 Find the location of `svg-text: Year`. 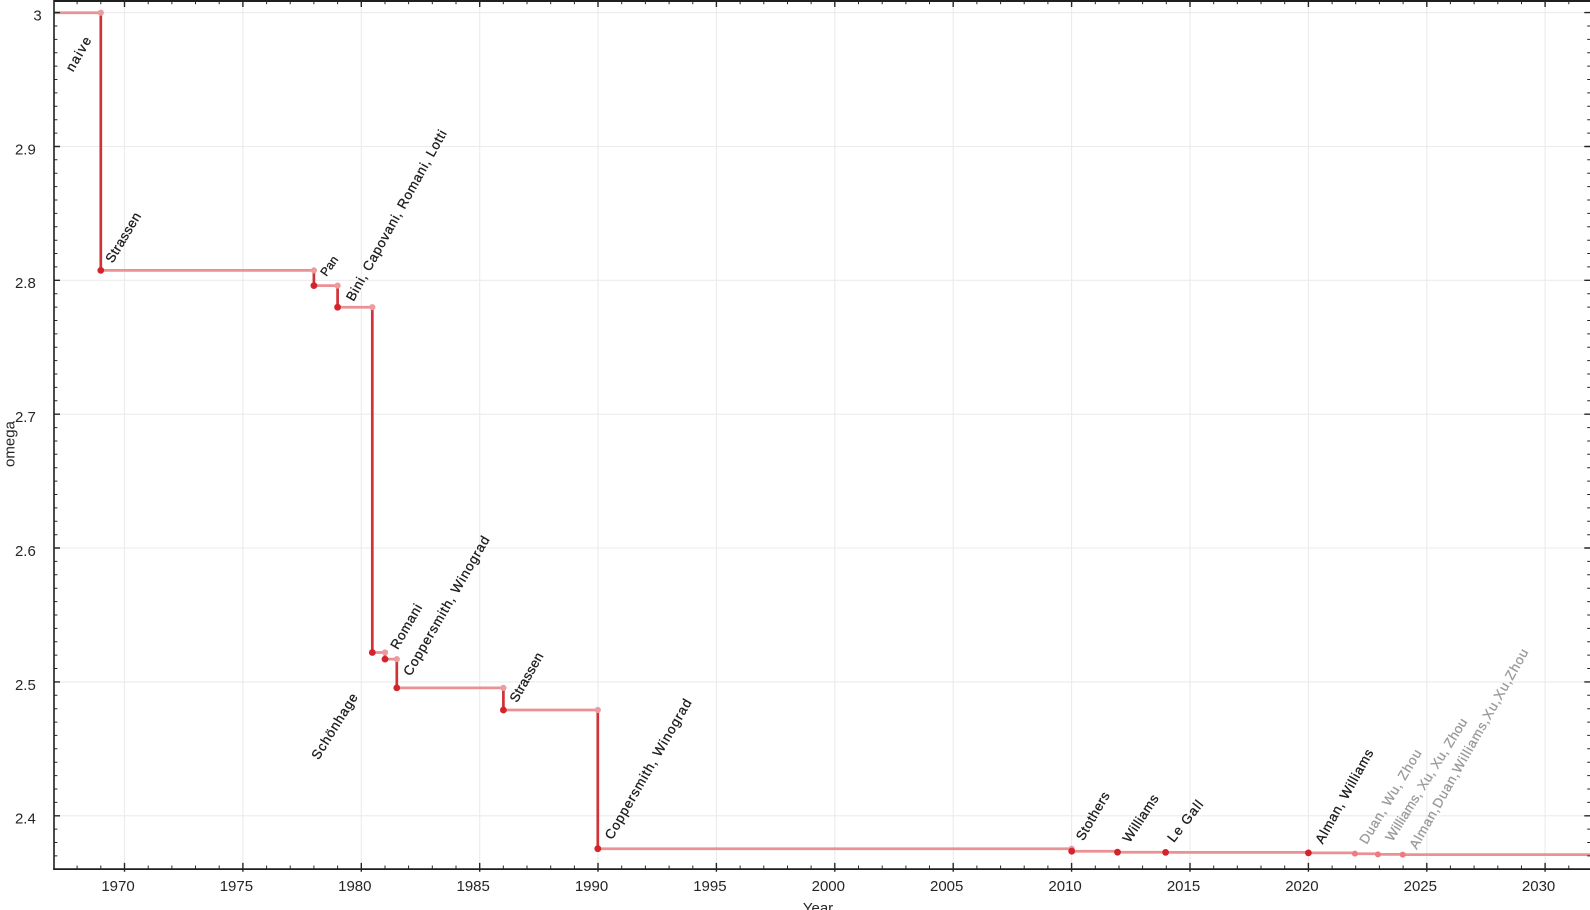

svg-text: Year is located at coordinates (818, 905).